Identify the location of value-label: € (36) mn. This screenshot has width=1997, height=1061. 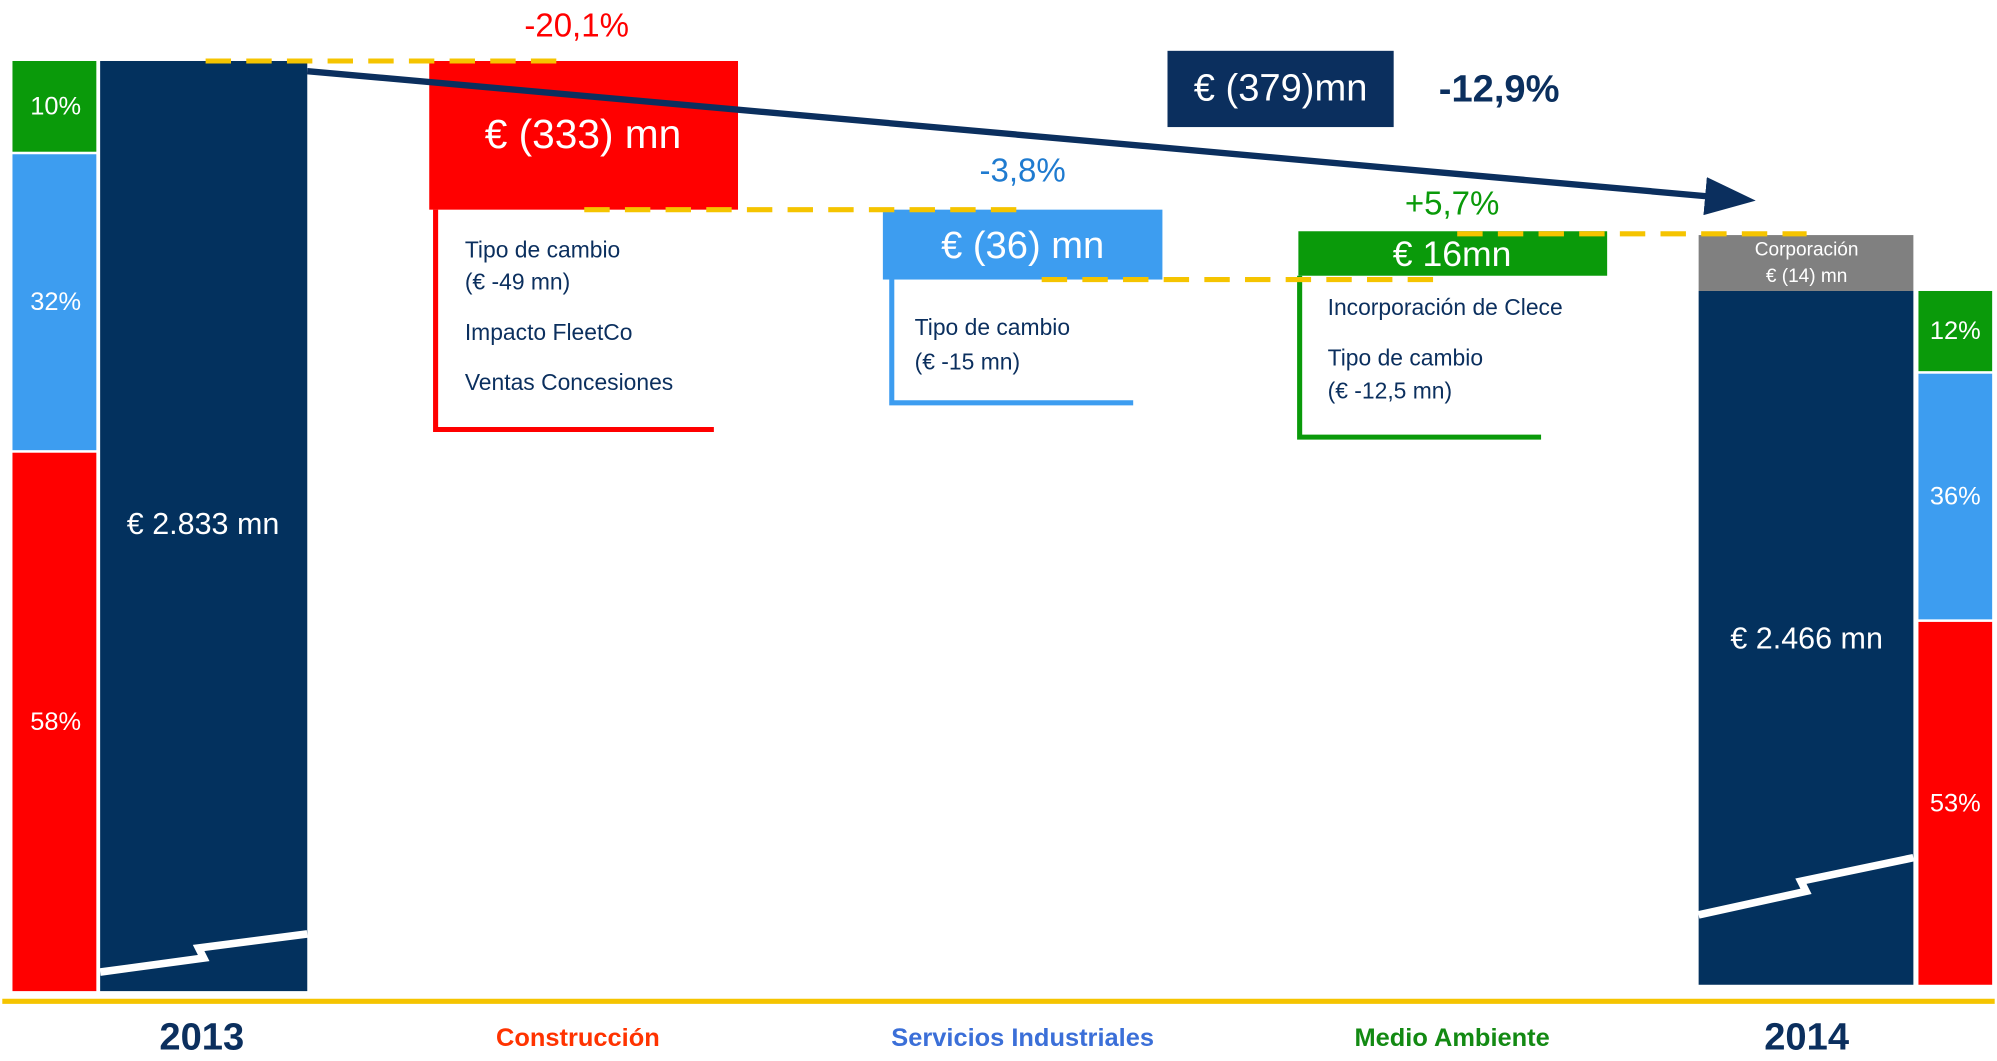
(1022, 246).